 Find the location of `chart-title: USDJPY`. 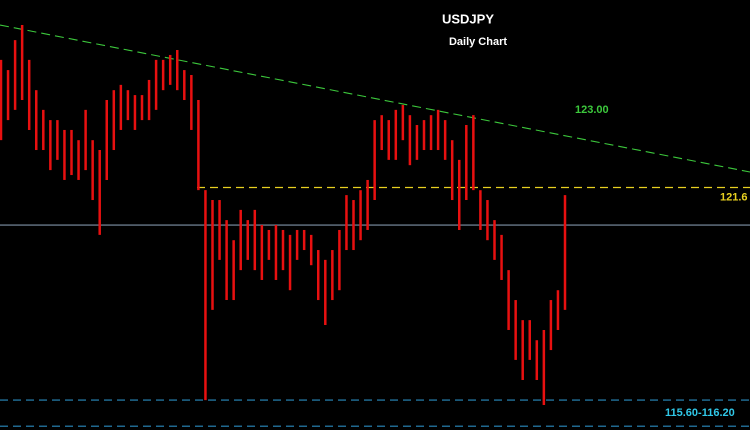

chart-title: USDJPY is located at coordinates (468, 18).